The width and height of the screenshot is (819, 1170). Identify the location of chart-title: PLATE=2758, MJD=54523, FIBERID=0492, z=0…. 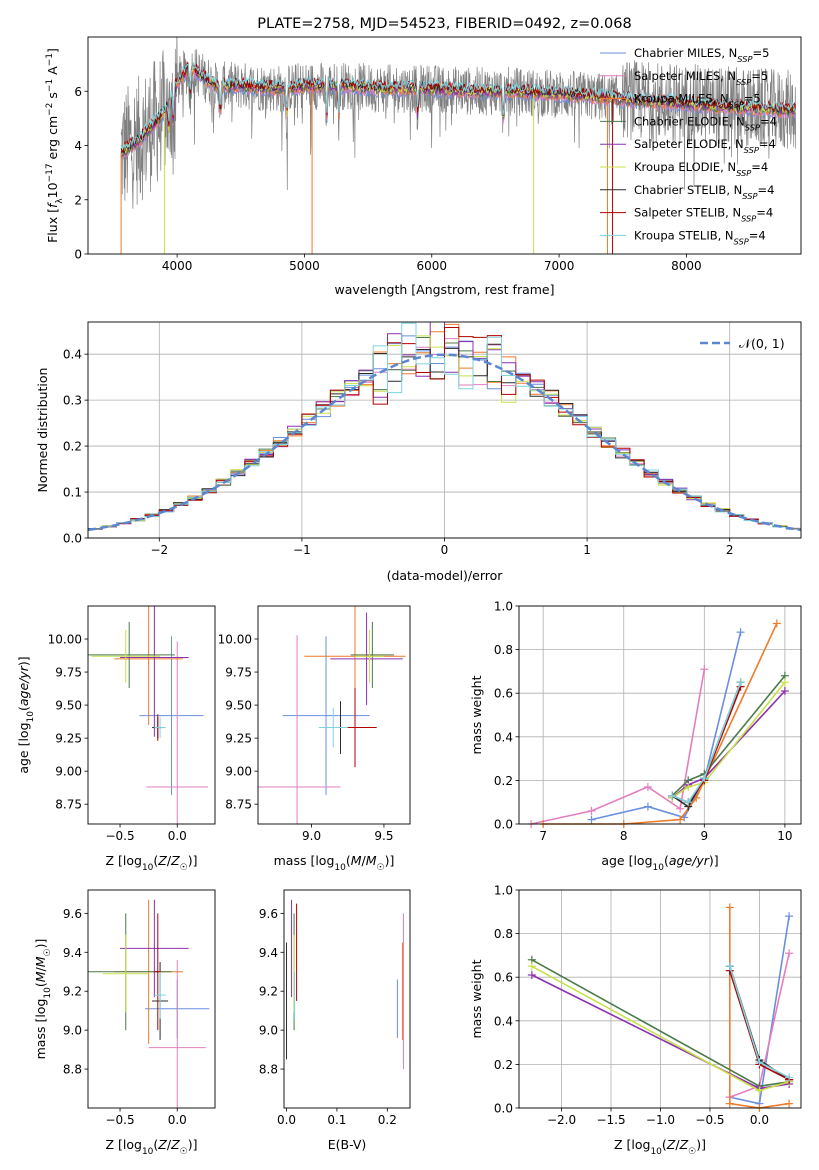
(444, 24).